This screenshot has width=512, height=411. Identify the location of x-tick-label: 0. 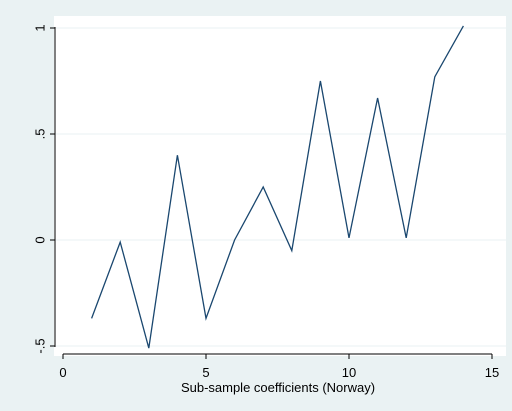
(62, 372).